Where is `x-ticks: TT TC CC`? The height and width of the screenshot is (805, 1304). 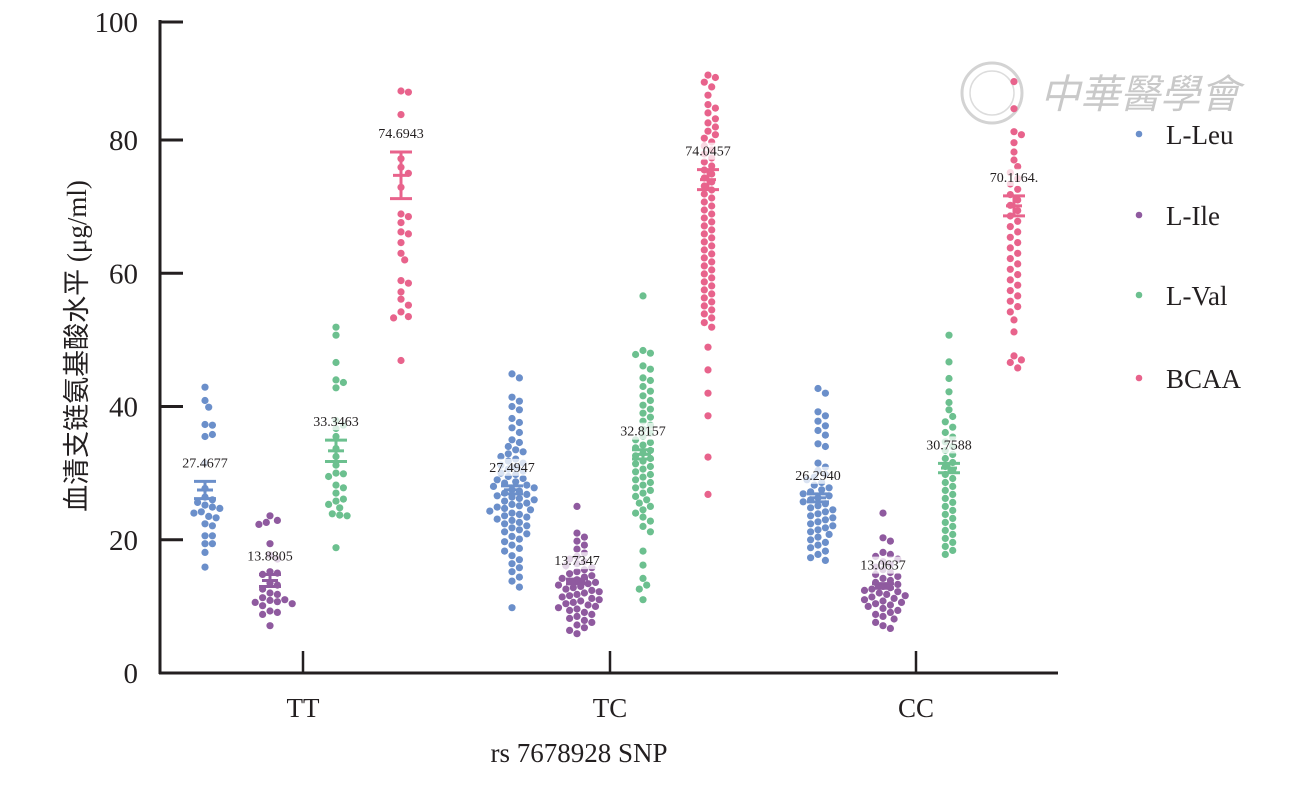 x-ticks: TT TC CC is located at coordinates (610, 687).